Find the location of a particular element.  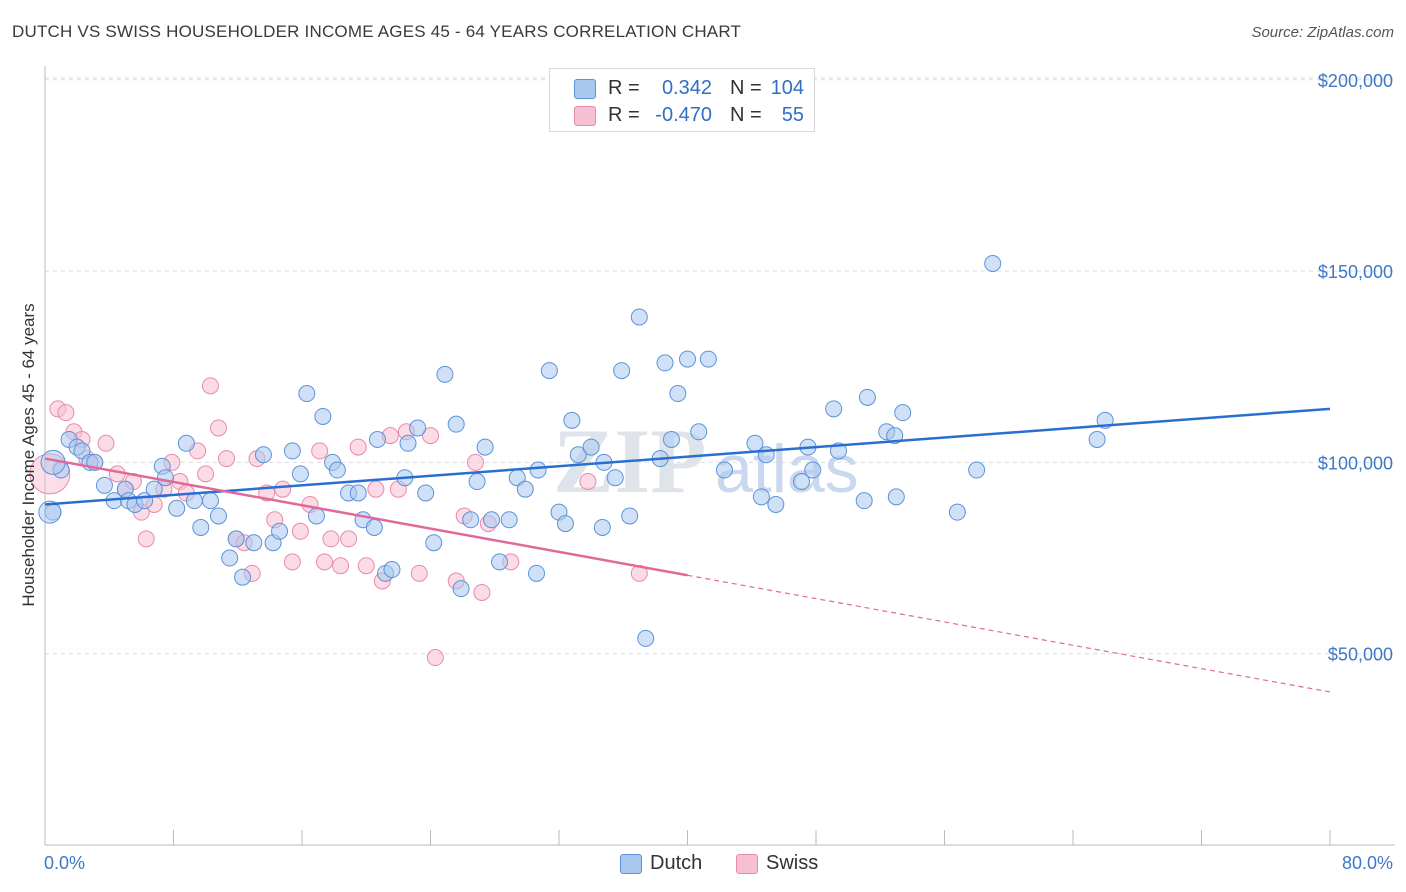

y-tick-label: $150,000 is located at coordinates (1355, 272).